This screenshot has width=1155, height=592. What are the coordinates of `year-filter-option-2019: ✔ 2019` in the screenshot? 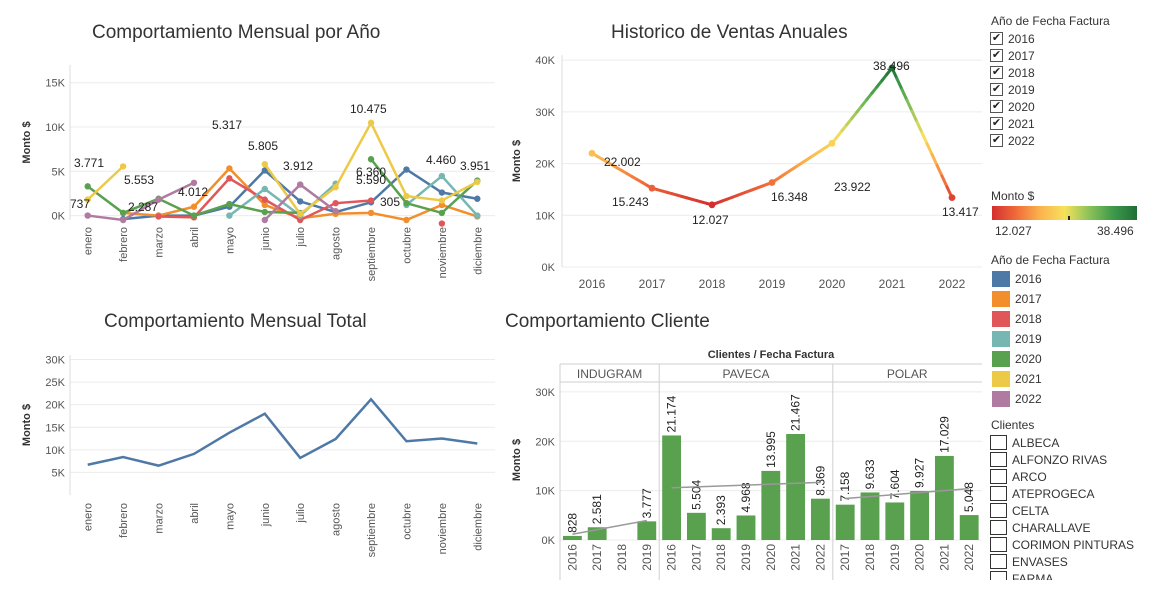 It's located at (1012, 89).